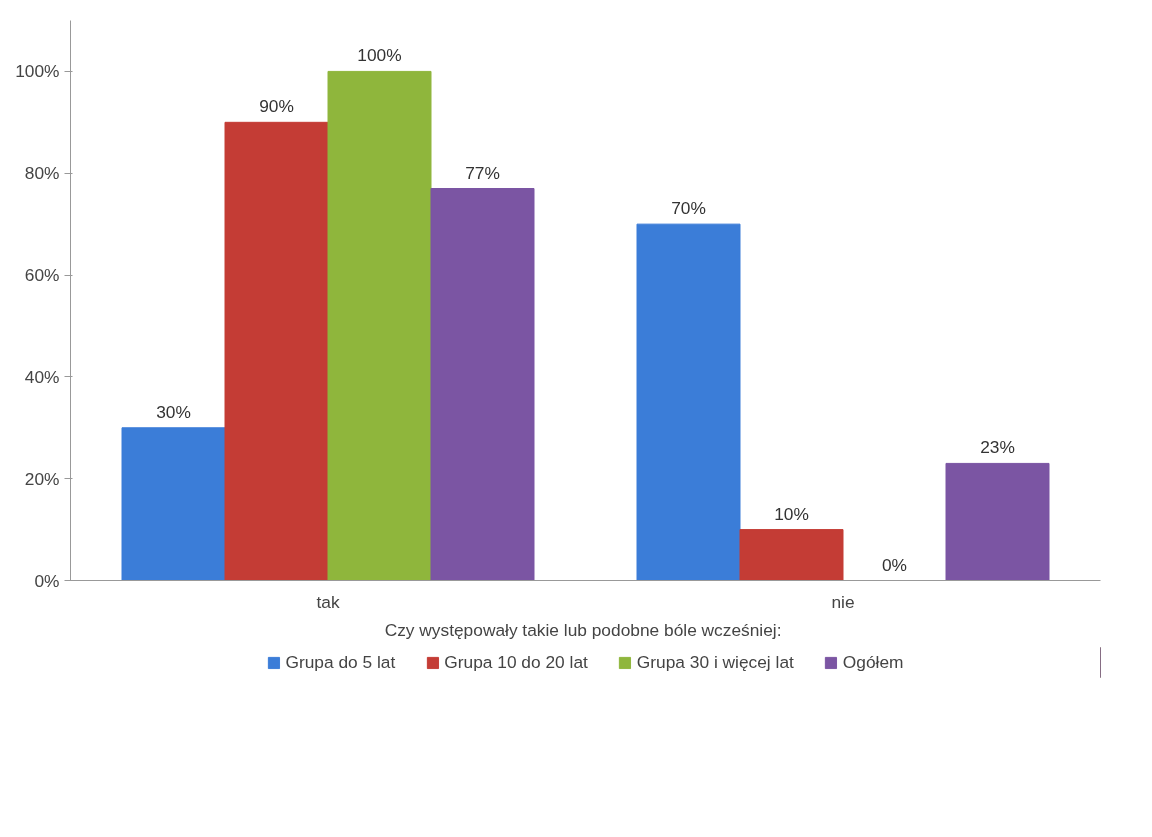 Image resolution: width=1152 pixels, height=837 pixels. What do you see at coordinates (379, 55) in the screenshot?
I see `data-label: 100%` at bounding box center [379, 55].